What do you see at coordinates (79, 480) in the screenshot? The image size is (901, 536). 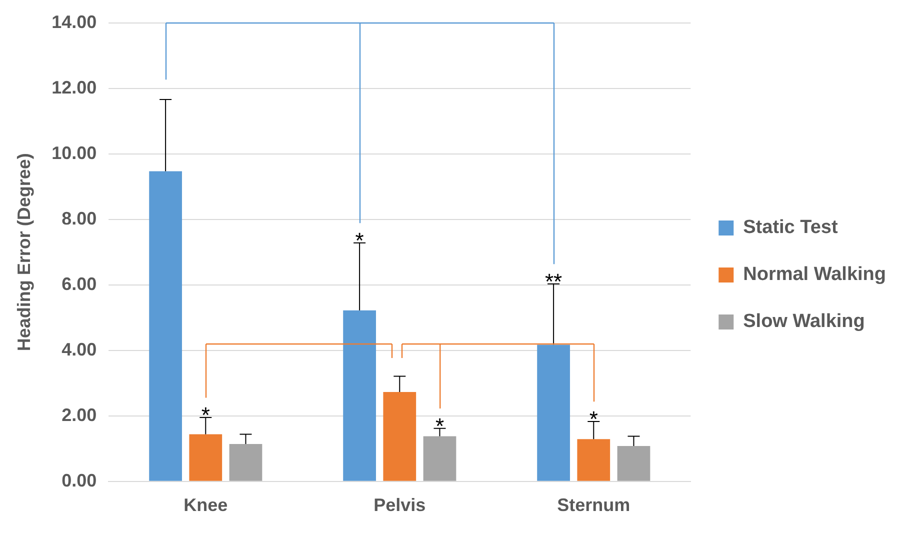 I see `y-tick-label: 0.00` at bounding box center [79, 480].